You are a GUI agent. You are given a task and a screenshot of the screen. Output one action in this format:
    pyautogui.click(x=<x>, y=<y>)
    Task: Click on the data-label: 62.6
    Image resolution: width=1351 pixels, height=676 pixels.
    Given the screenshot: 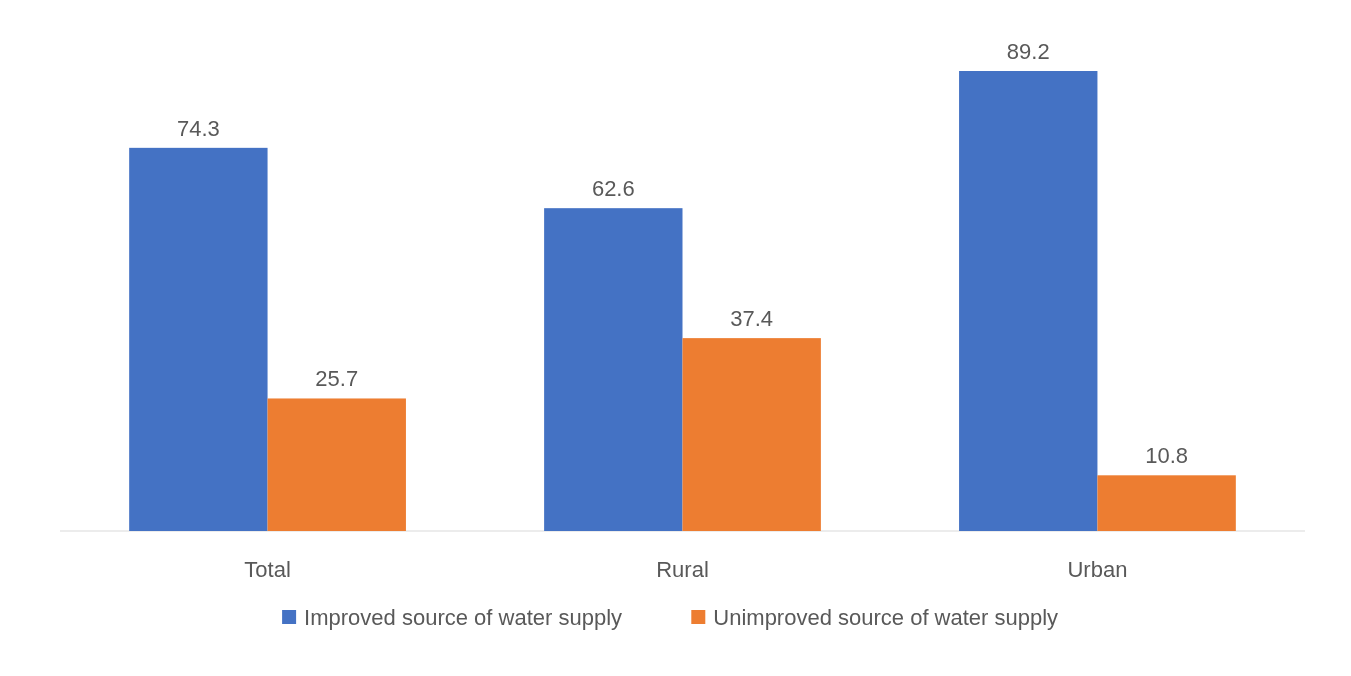 What is the action you would take?
    pyautogui.click(x=613, y=189)
    